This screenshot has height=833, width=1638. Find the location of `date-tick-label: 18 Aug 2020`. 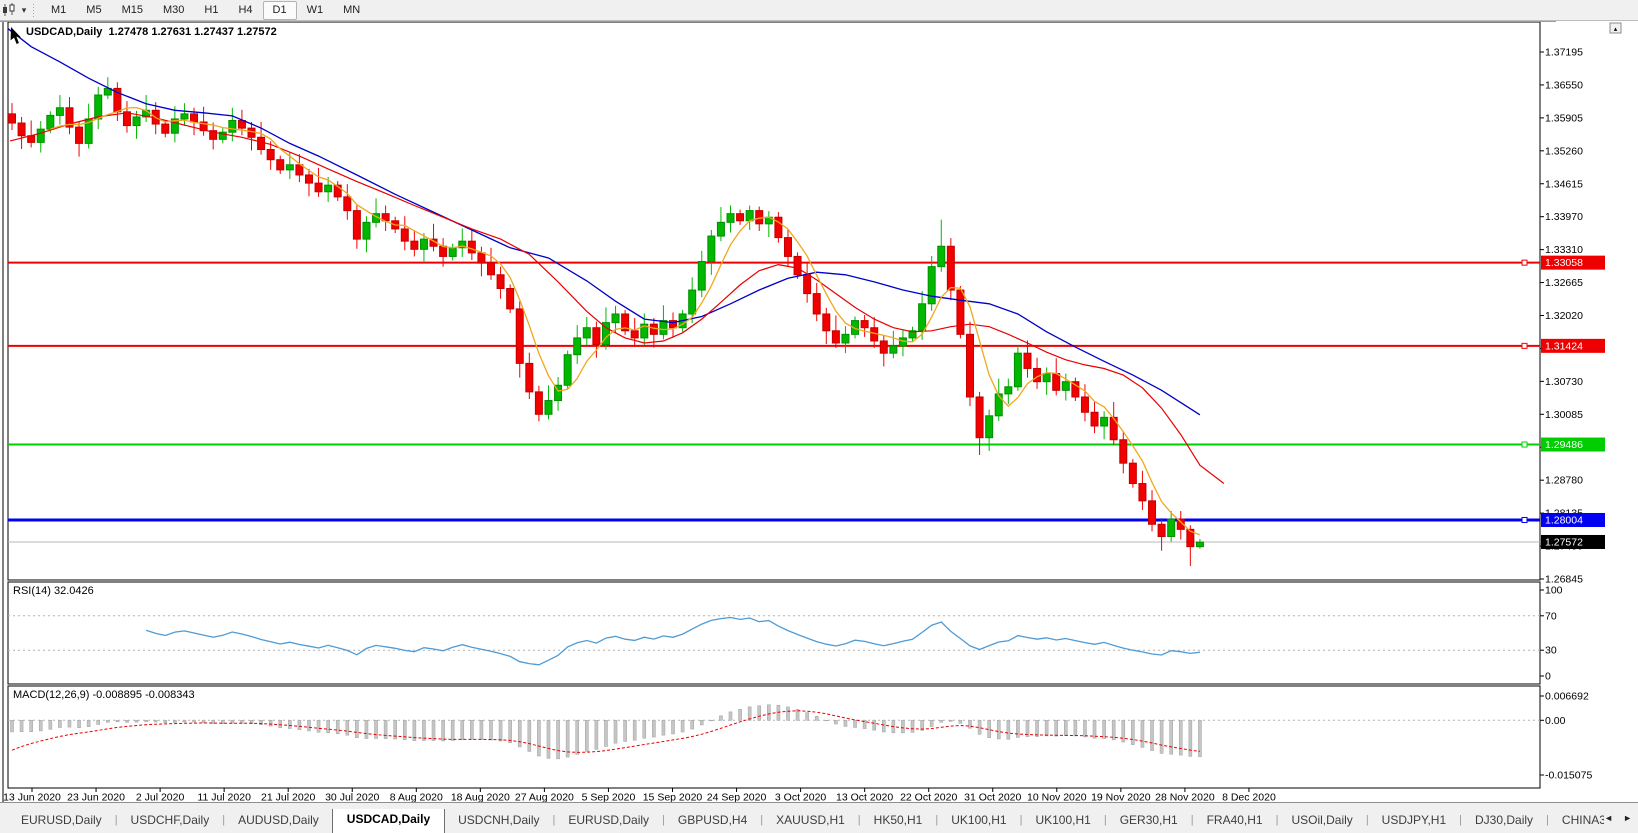

date-tick-label: 18 Aug 2020 is located at coordinates (480, 798).